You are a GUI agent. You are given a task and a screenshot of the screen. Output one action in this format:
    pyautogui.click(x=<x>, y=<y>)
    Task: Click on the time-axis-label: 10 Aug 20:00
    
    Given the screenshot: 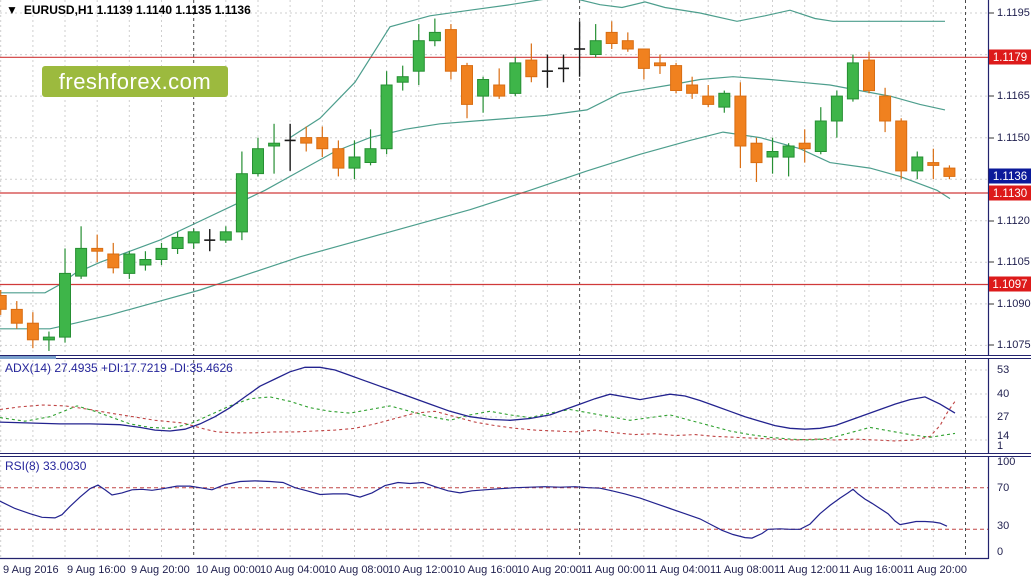 What is the action you would take?
    pyautogui.click(x=549, y=569)
    